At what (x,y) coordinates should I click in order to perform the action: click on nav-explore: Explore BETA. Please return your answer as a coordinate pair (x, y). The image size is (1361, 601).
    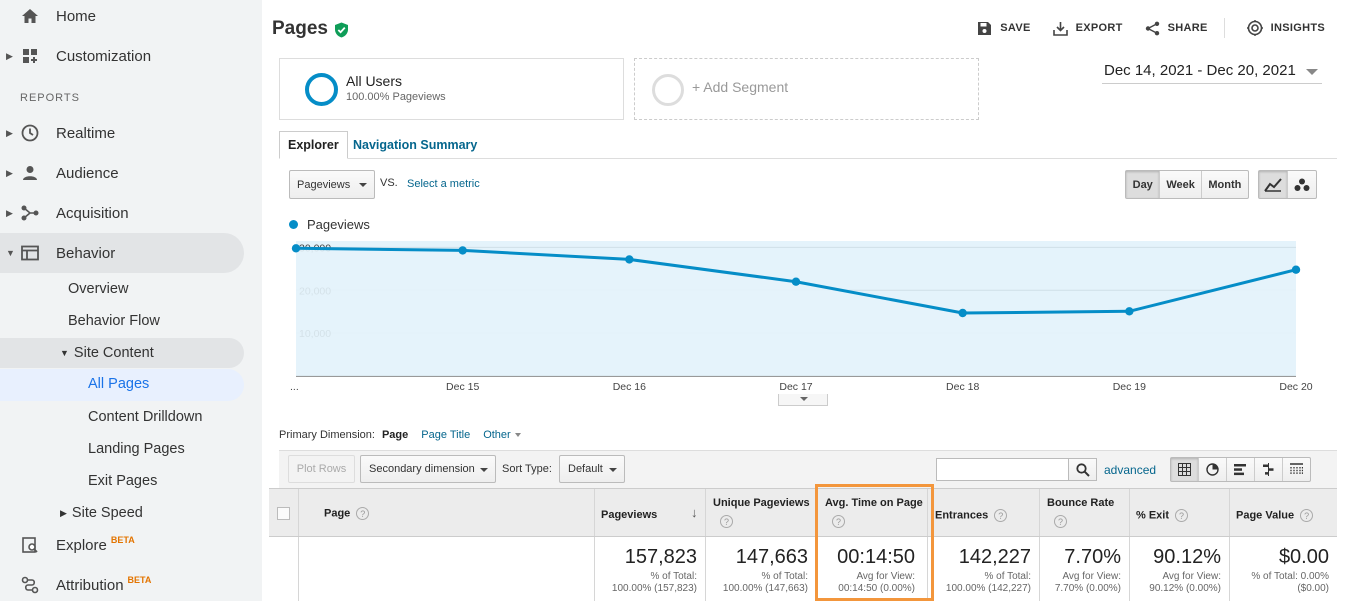
    Looking at the image, I should click on (131, 545).